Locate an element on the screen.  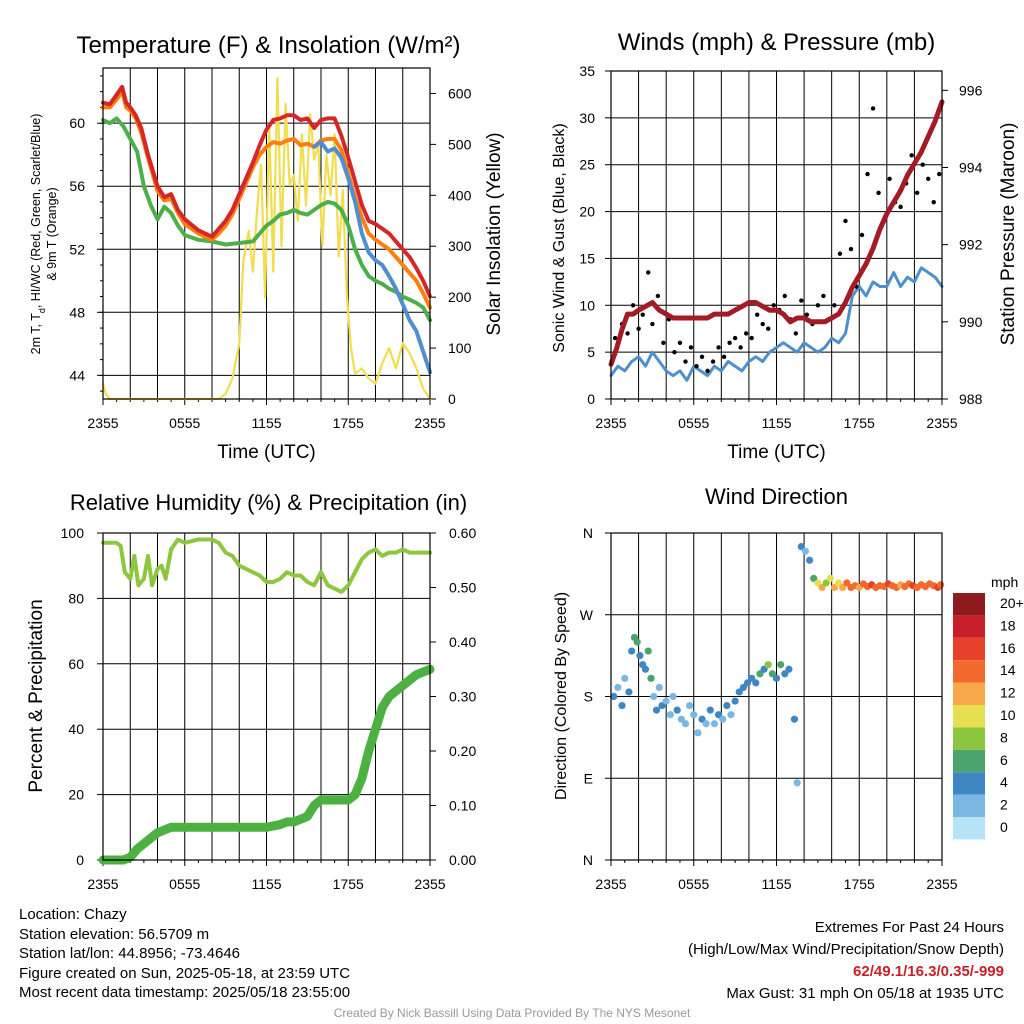
pressure-line is located at coordinates (776, 233).